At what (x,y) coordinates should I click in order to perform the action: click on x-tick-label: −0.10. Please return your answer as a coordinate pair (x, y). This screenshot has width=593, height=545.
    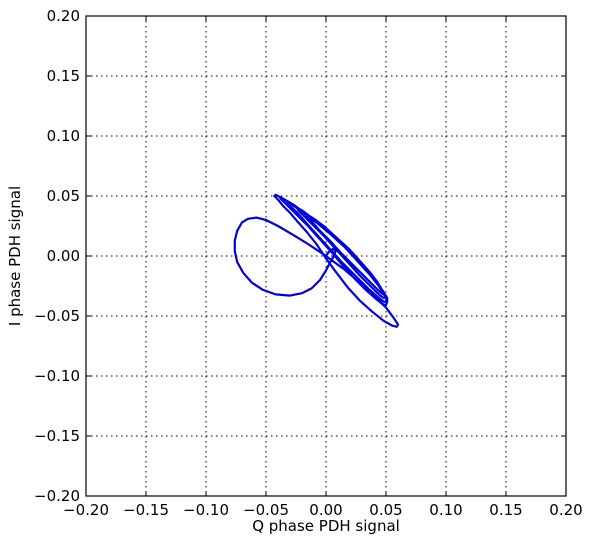
    Looking at the image, I should click on (206, 510).